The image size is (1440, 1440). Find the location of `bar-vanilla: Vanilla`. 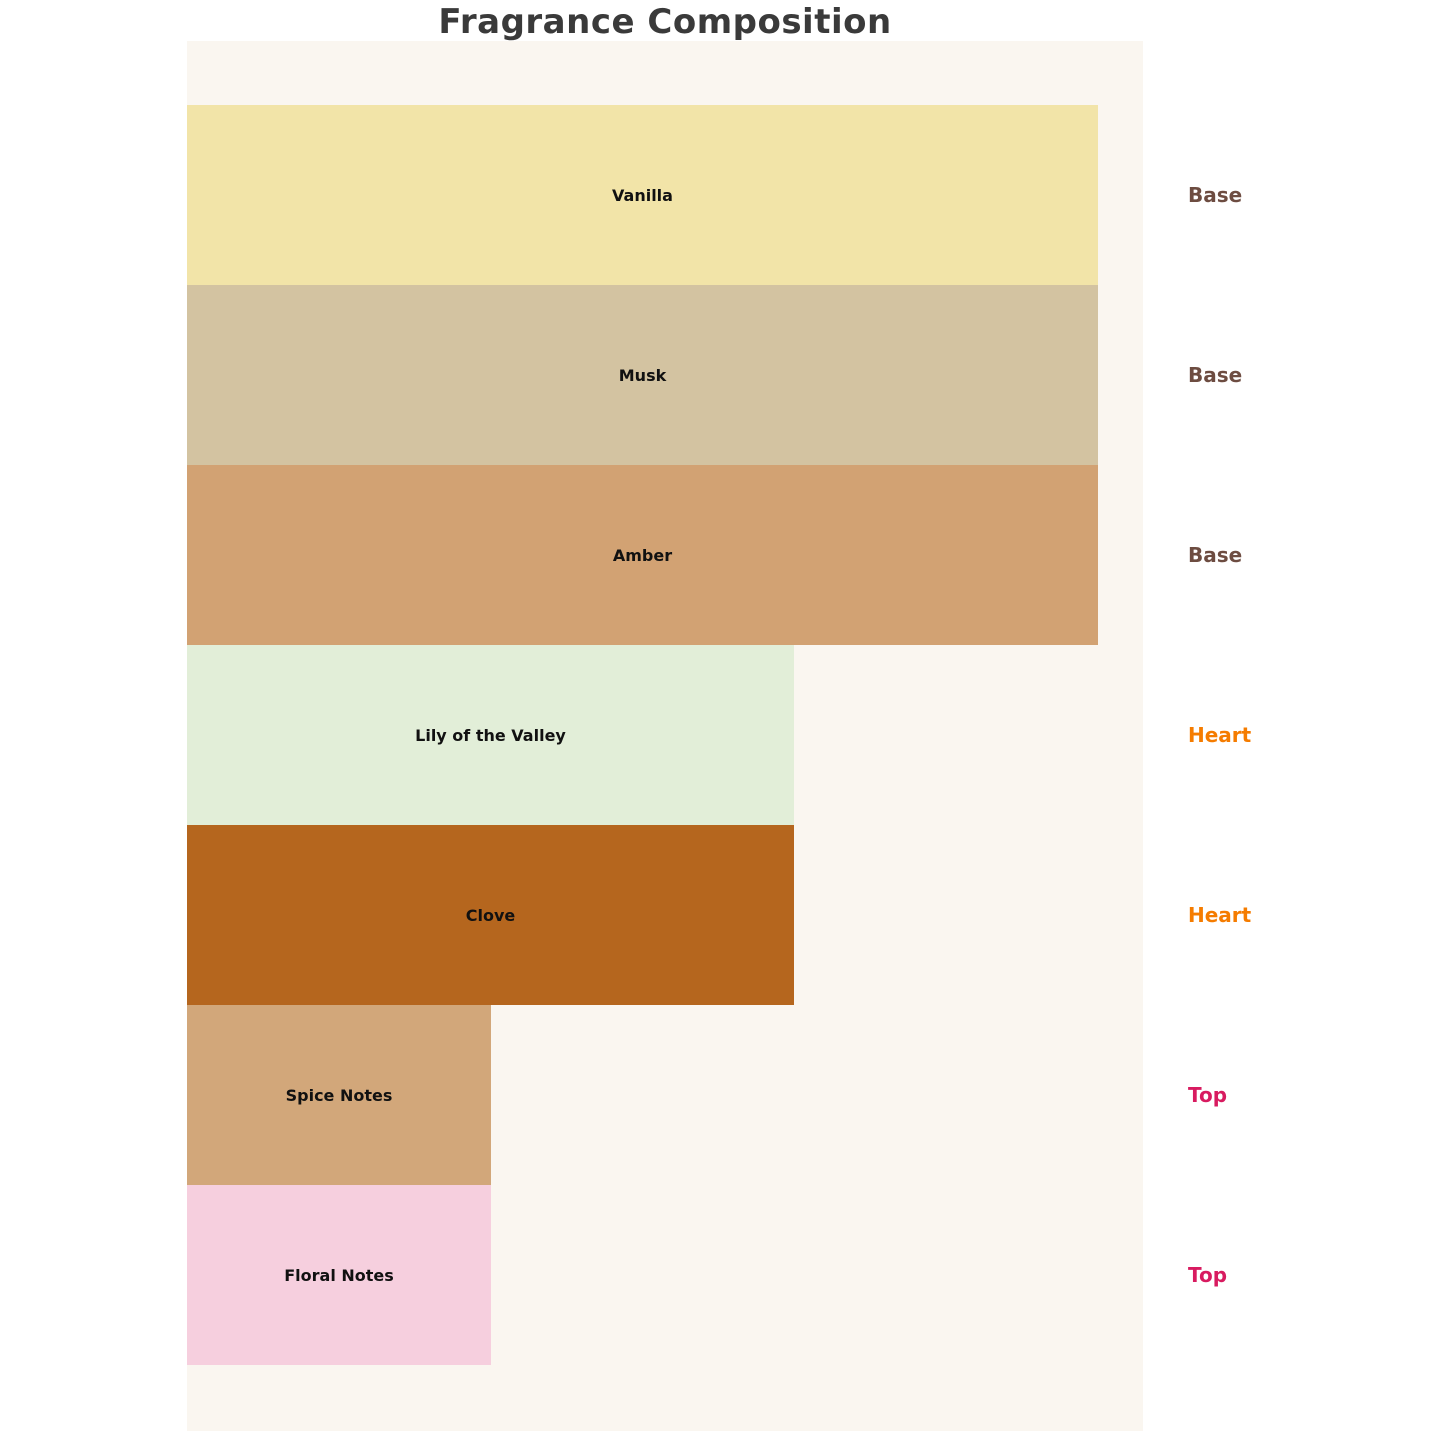

bar-vanilla: Vanilla is located at coordinates (642, 195).